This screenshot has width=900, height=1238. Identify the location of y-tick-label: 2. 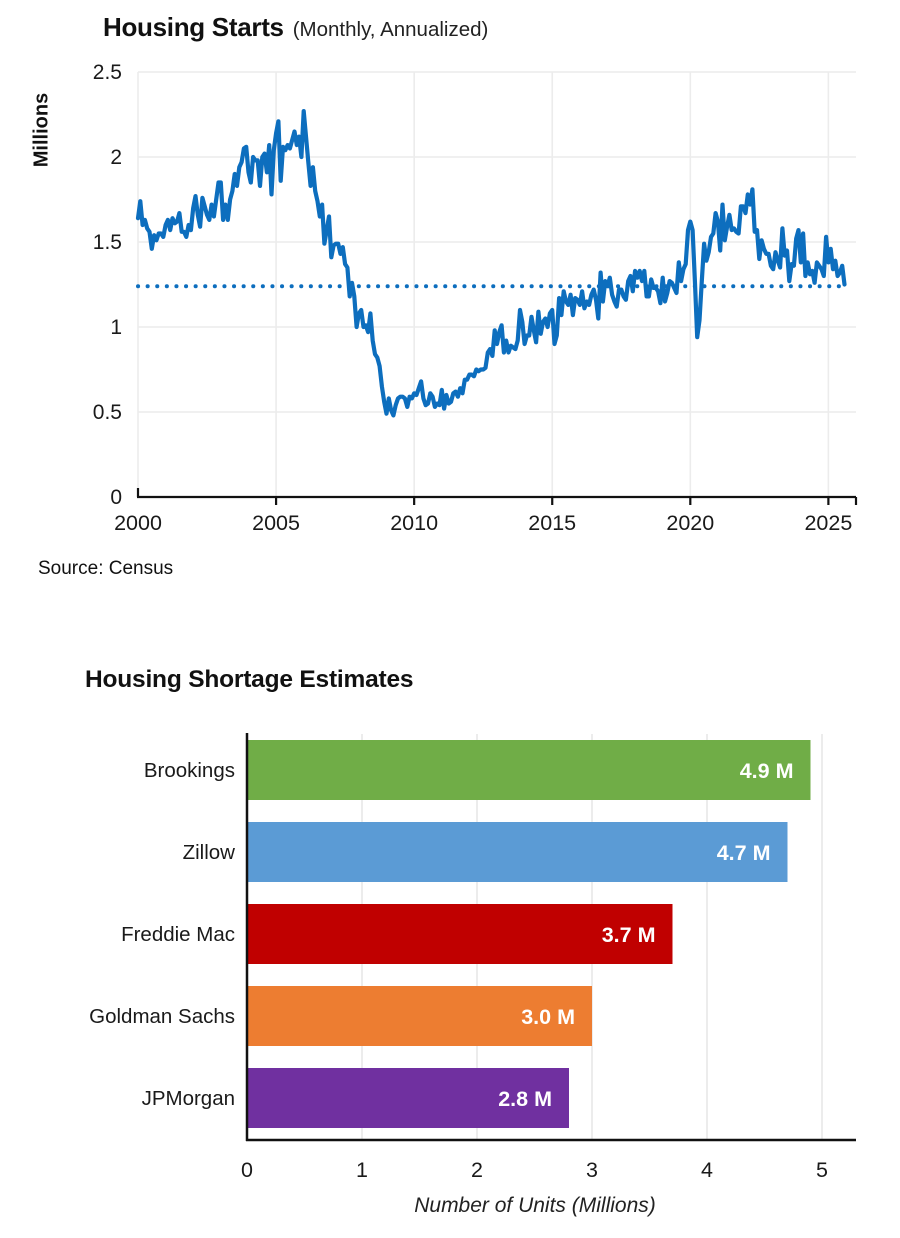
(116, 157).